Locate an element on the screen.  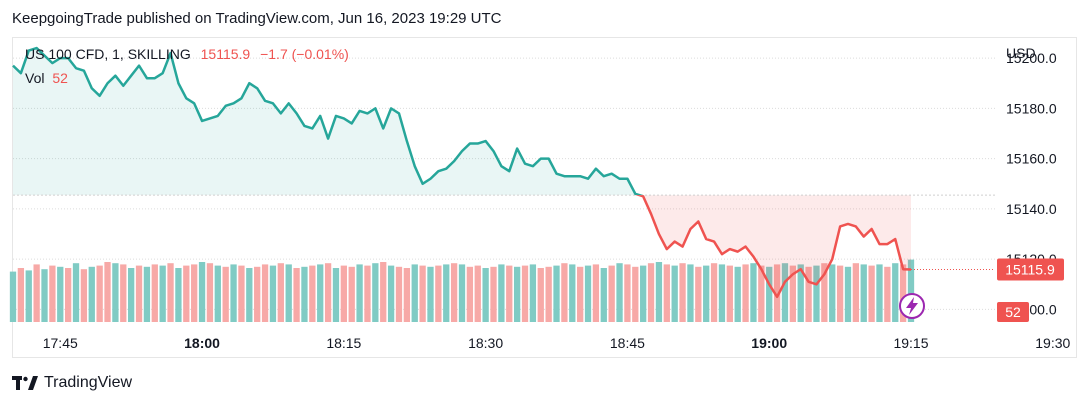
last-volume-badge is located at coordinates (1013, 312).